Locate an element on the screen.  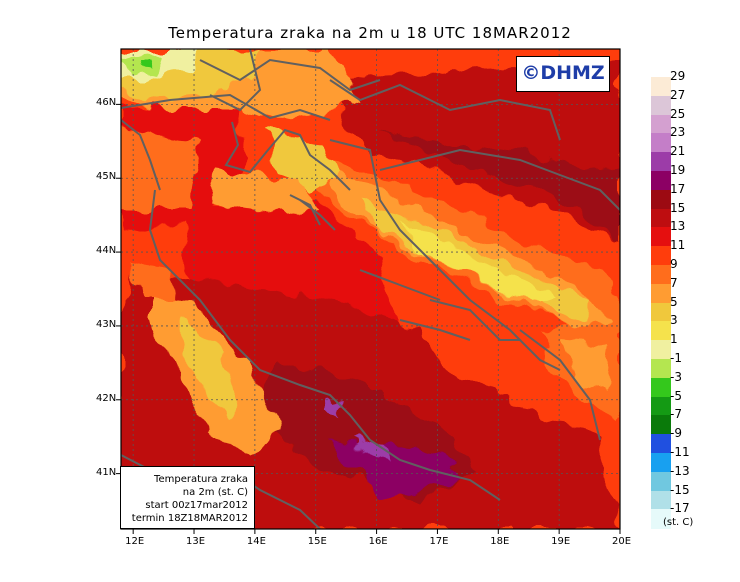
lon-label: 18E is located at coordinates (500, 541).